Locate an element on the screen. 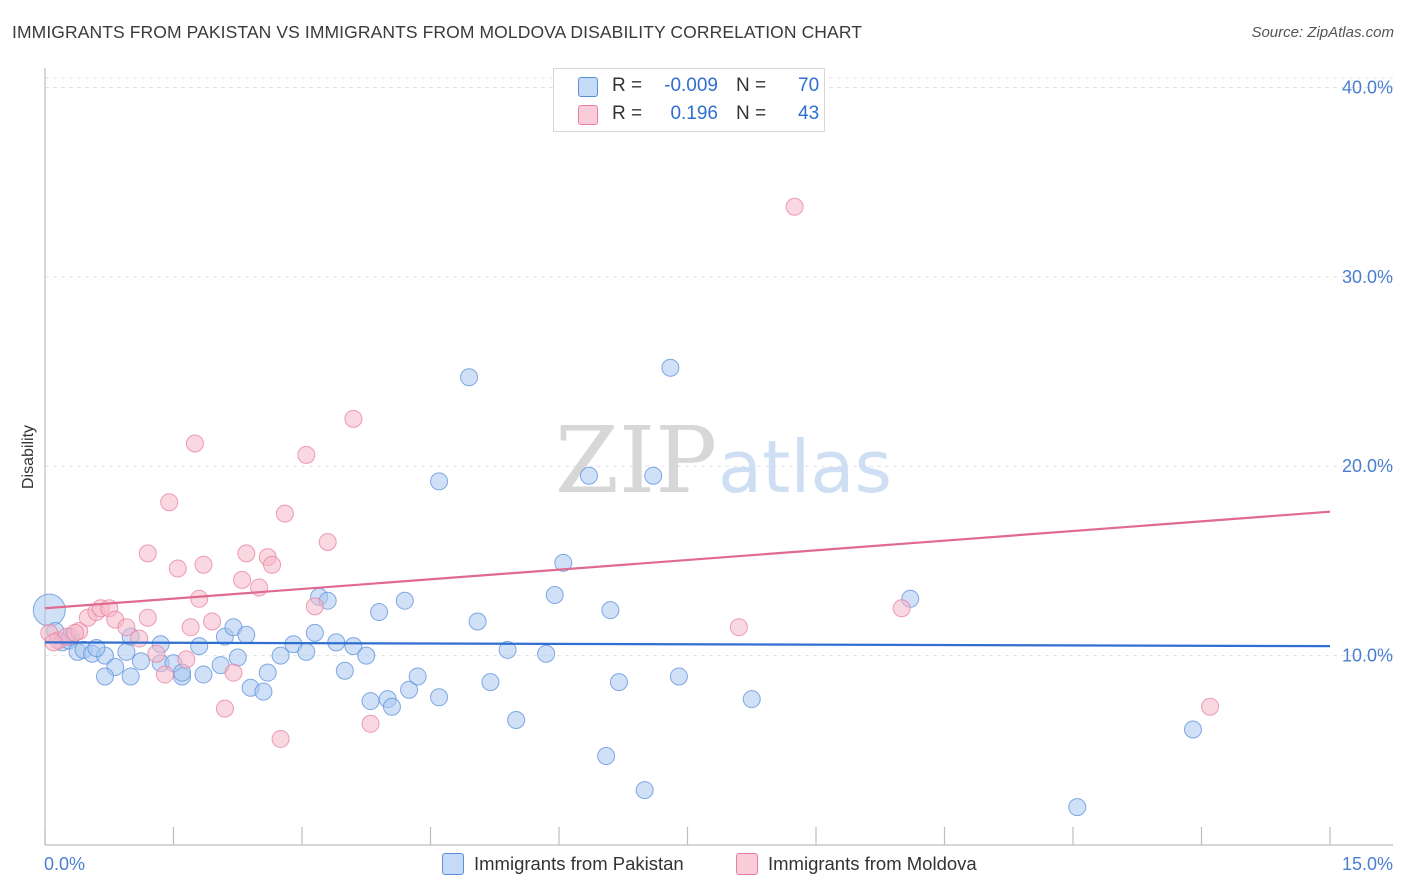 The height and width of the screenshot is (892, 1406). legend-label-moldova: Immigrants from Moldova is located at coordinates (872, 863).